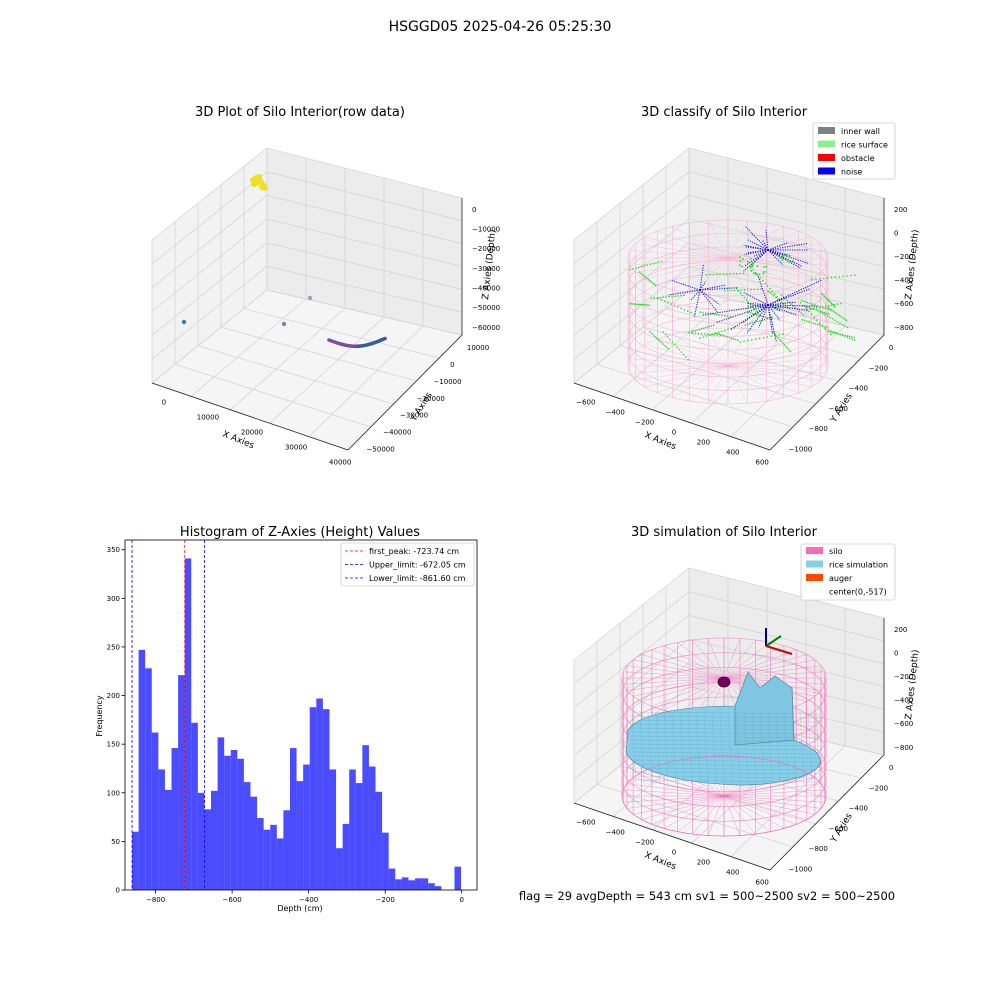  Describe the element at coordinates (801, 449) in the screenshot. I see `y-tick-label: −1000` at that location.